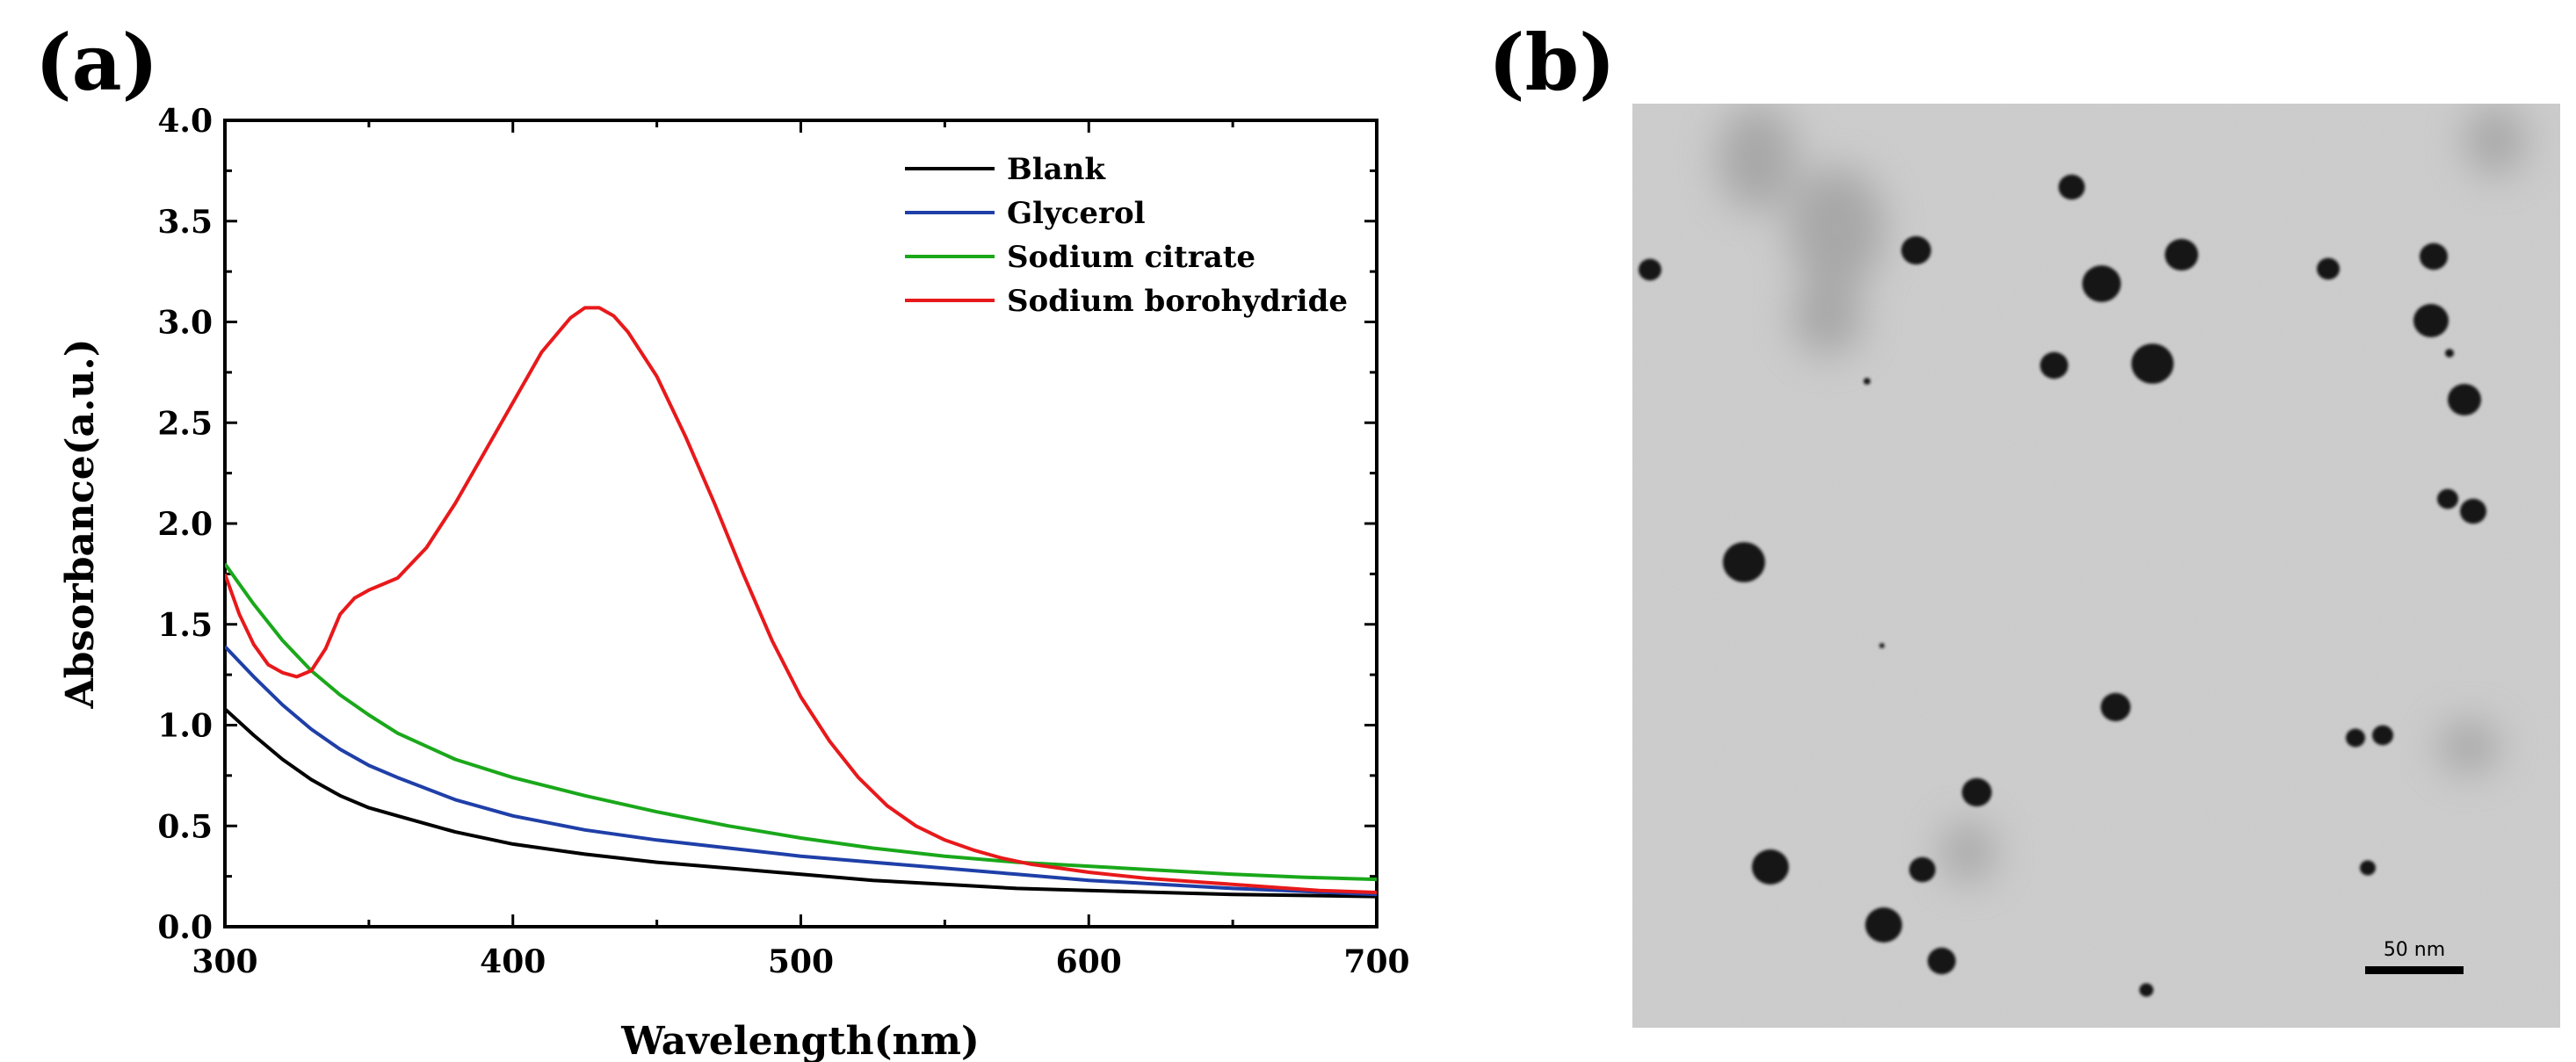  What do you see at coordinates (185, 423) in the screenshot?
I see `y-tick-label: 2.5` at bounding box center [185, 423].